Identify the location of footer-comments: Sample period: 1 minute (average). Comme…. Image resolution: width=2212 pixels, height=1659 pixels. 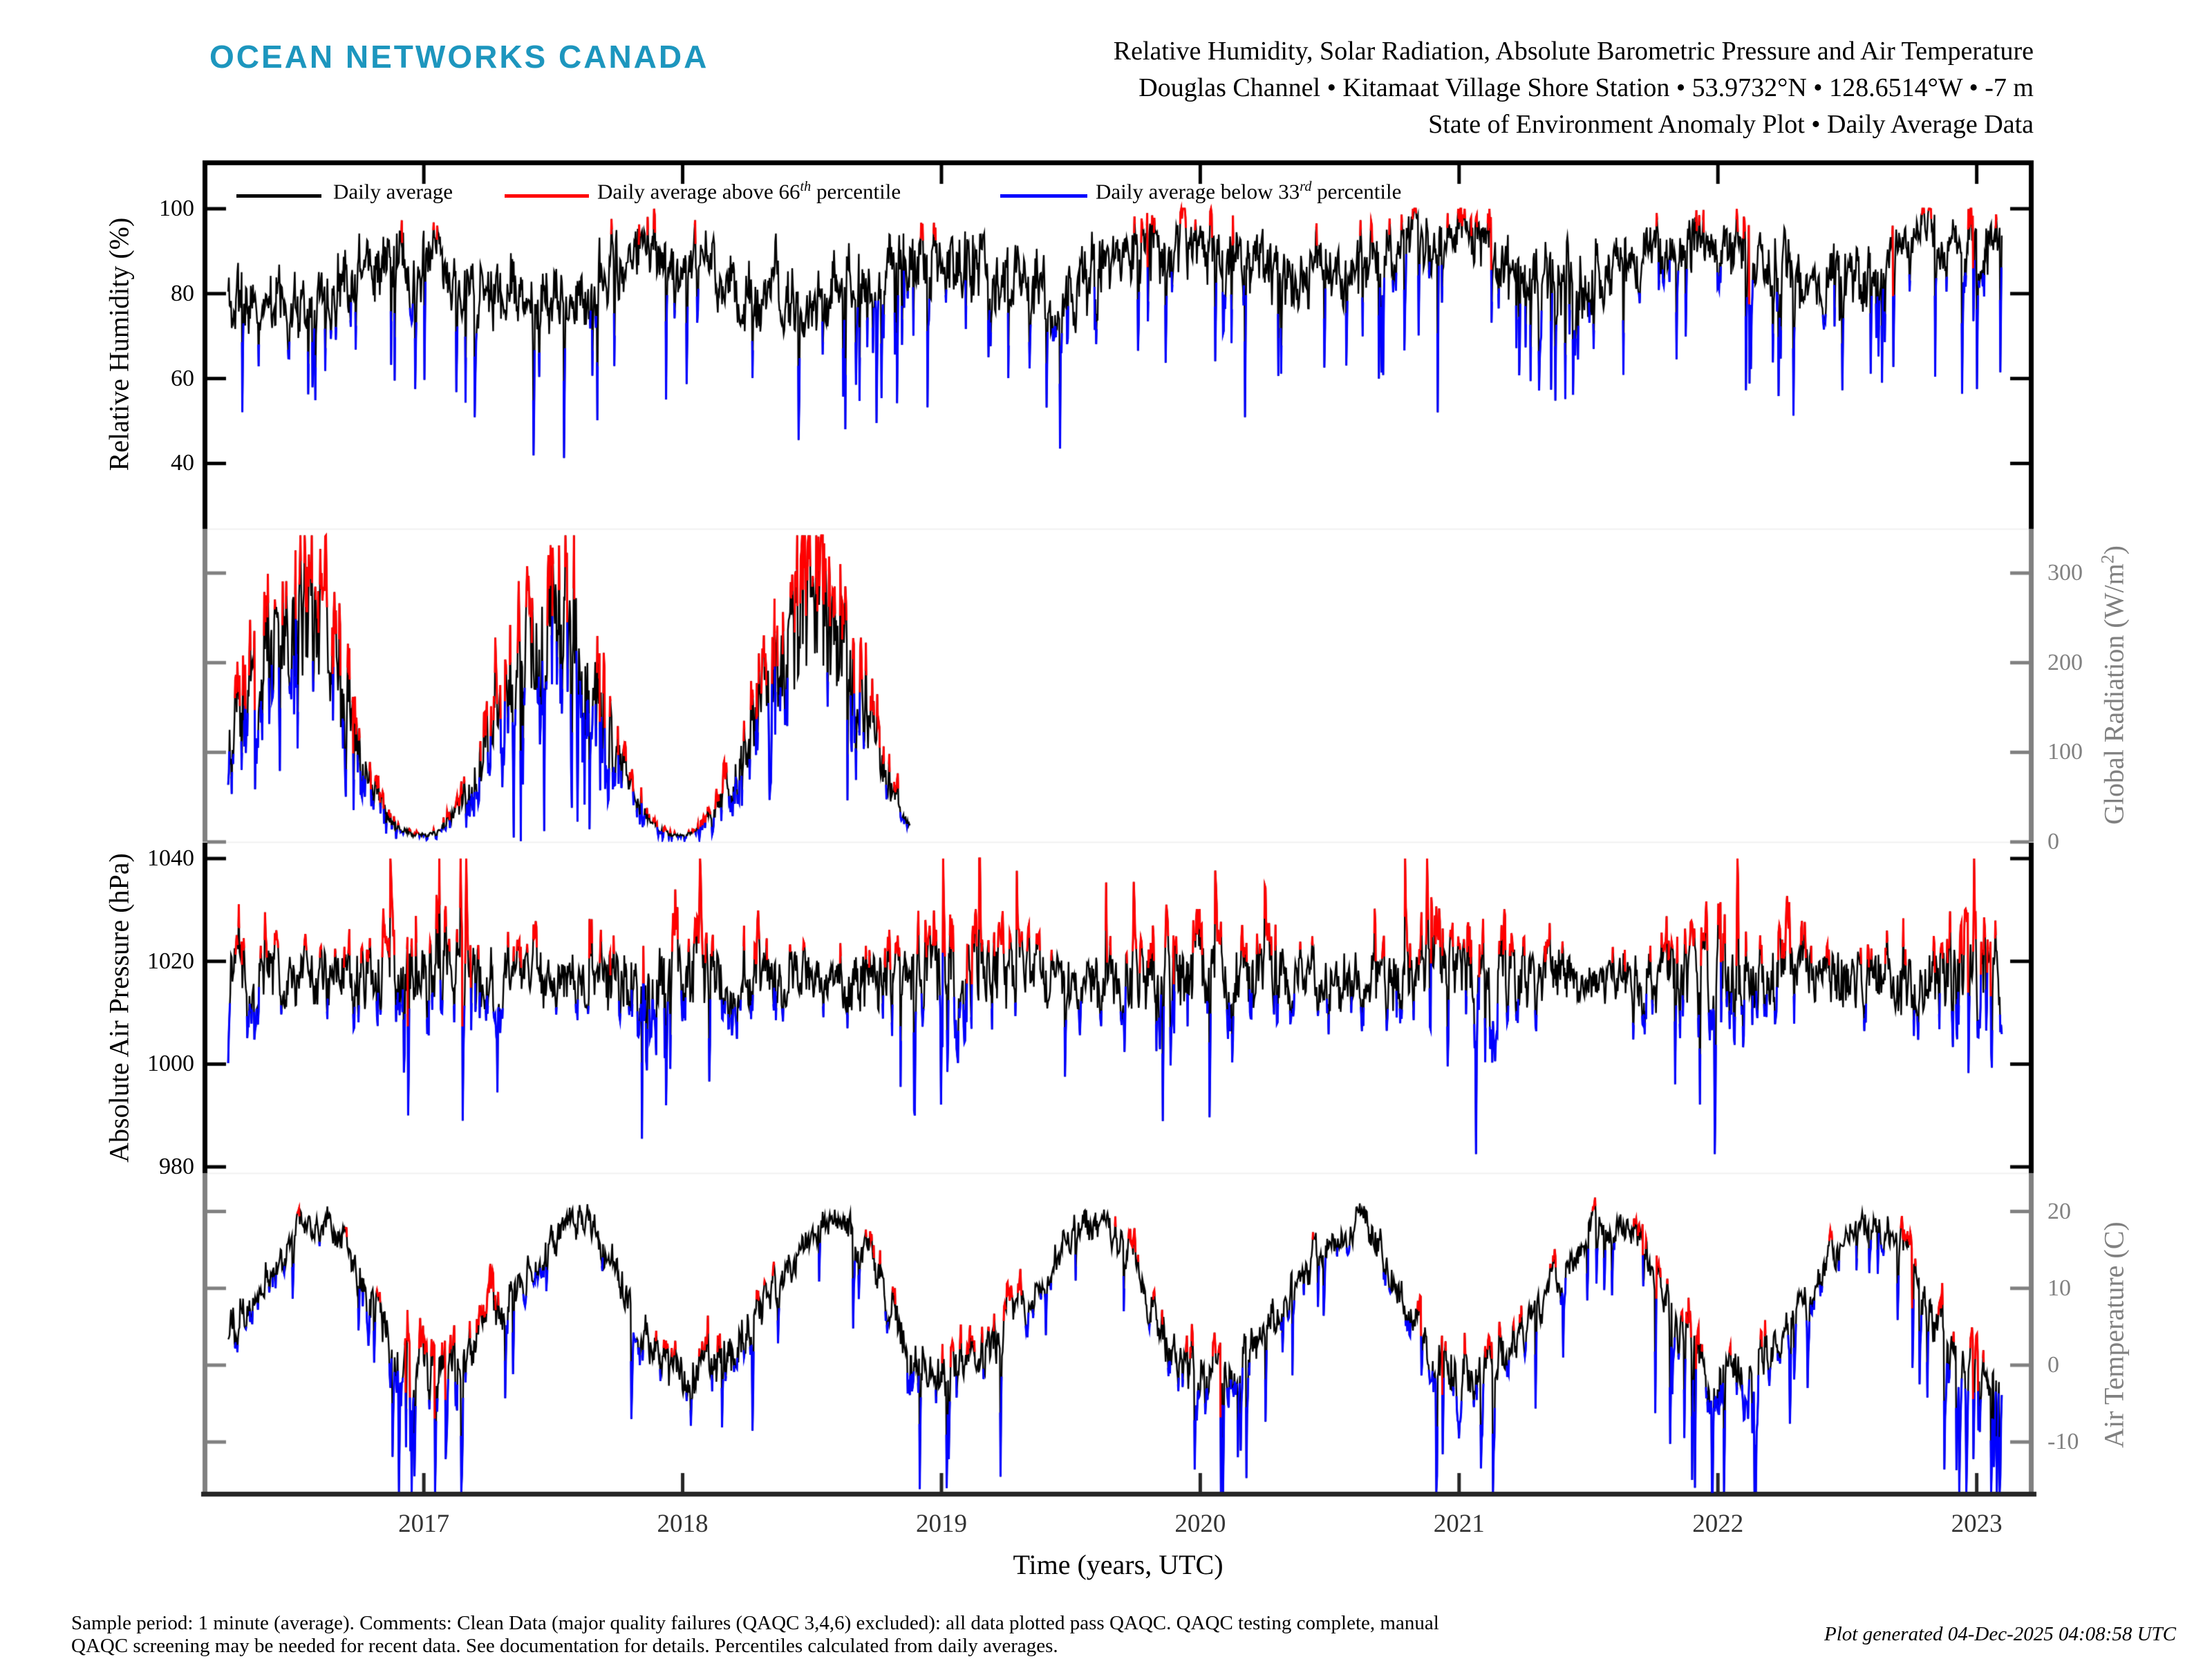
(755, 1635).